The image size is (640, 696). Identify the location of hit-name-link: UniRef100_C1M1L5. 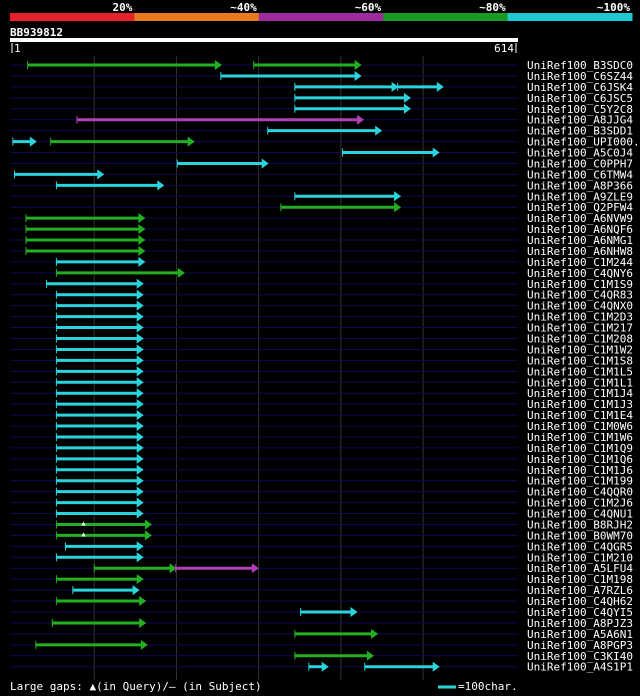
(580, 371).